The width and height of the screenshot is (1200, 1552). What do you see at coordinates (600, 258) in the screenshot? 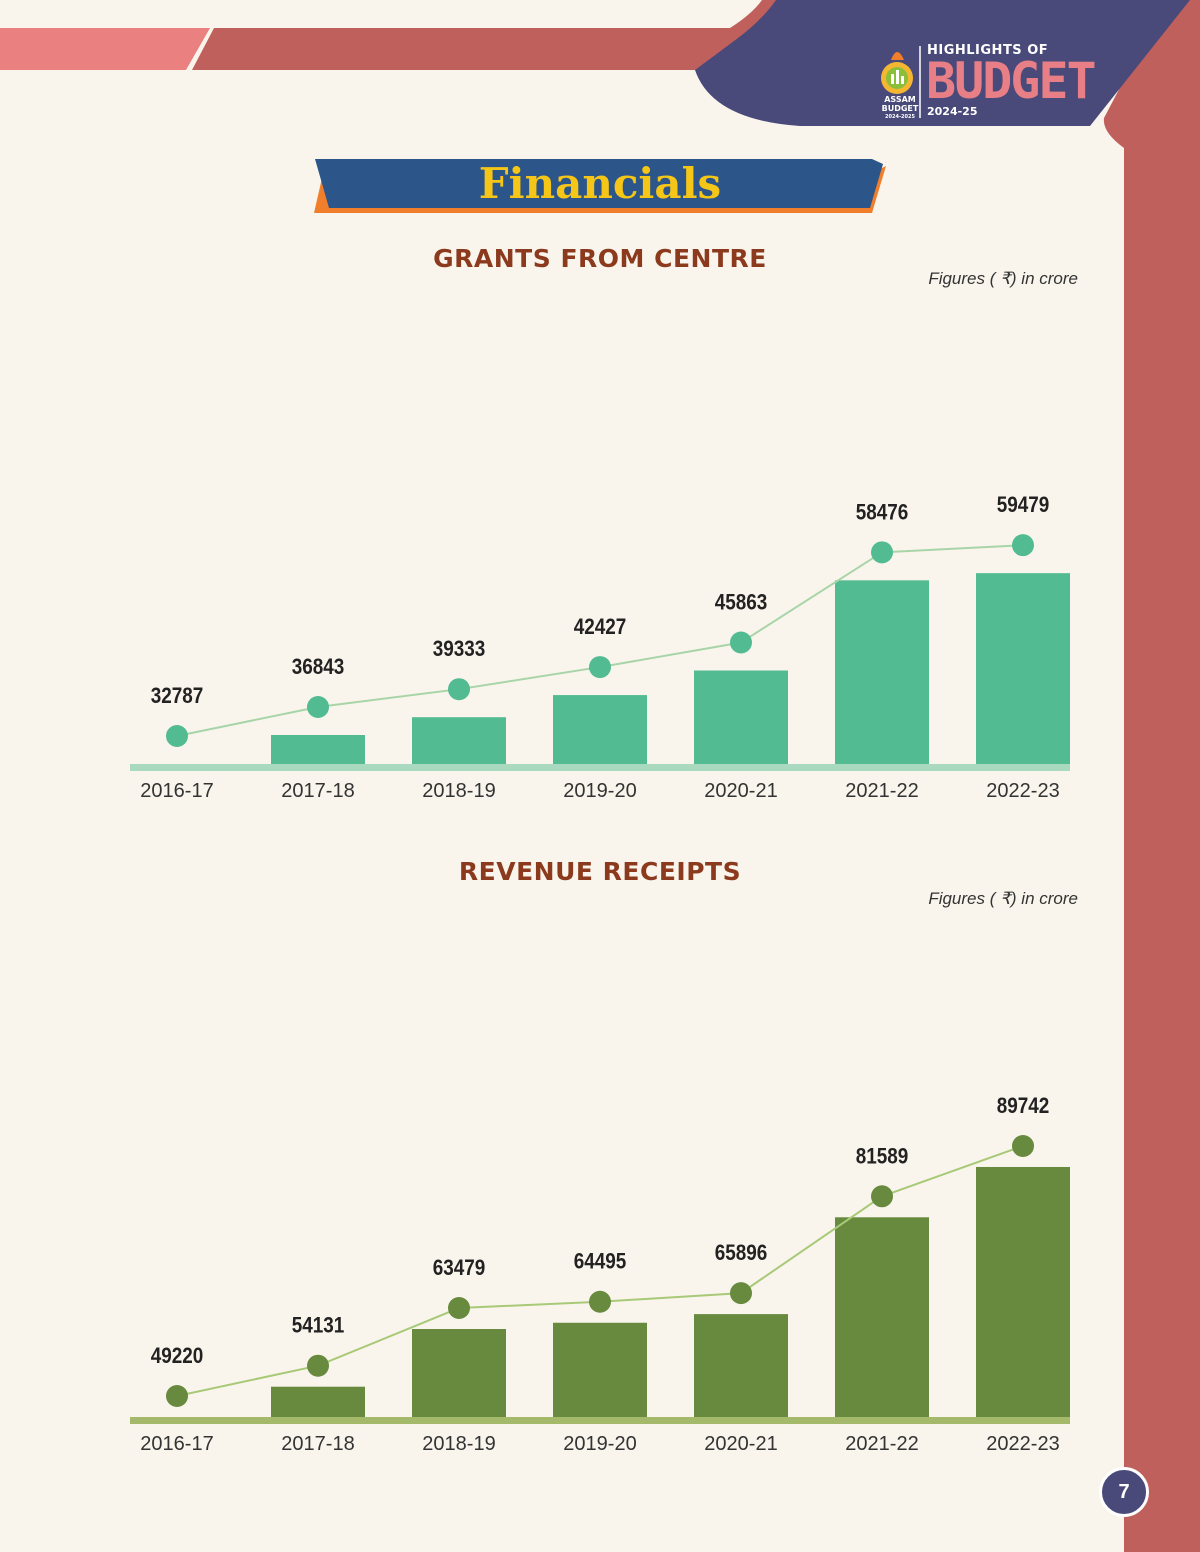
I see `grants-chart-title: GRANTS FROM CENTRE` at bounding box center [600, 258].